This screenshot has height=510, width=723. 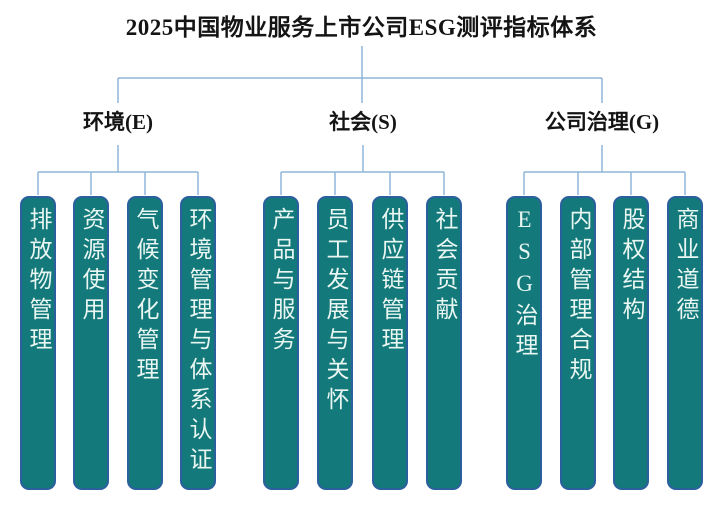 What do you see at coordinates (578, 343) in the screenshot?
I see `indicator-box-internal-management-compliance: 内部管理合规` at bounding box center [578, 343].